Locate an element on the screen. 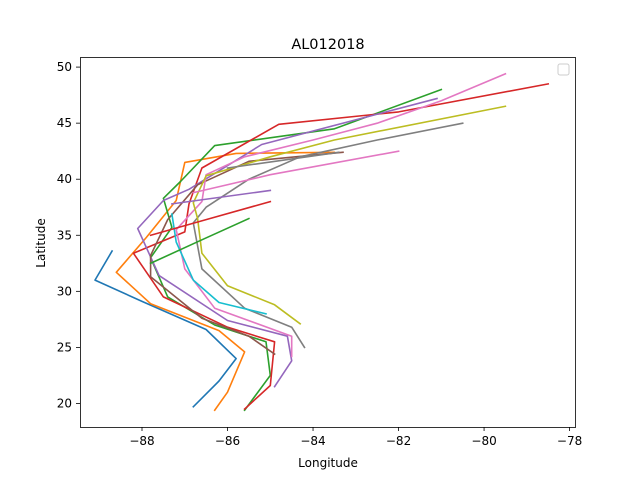 This screenshot has width=640, height=480. x-tick-label: −88 is located at coordinates (141, 441).